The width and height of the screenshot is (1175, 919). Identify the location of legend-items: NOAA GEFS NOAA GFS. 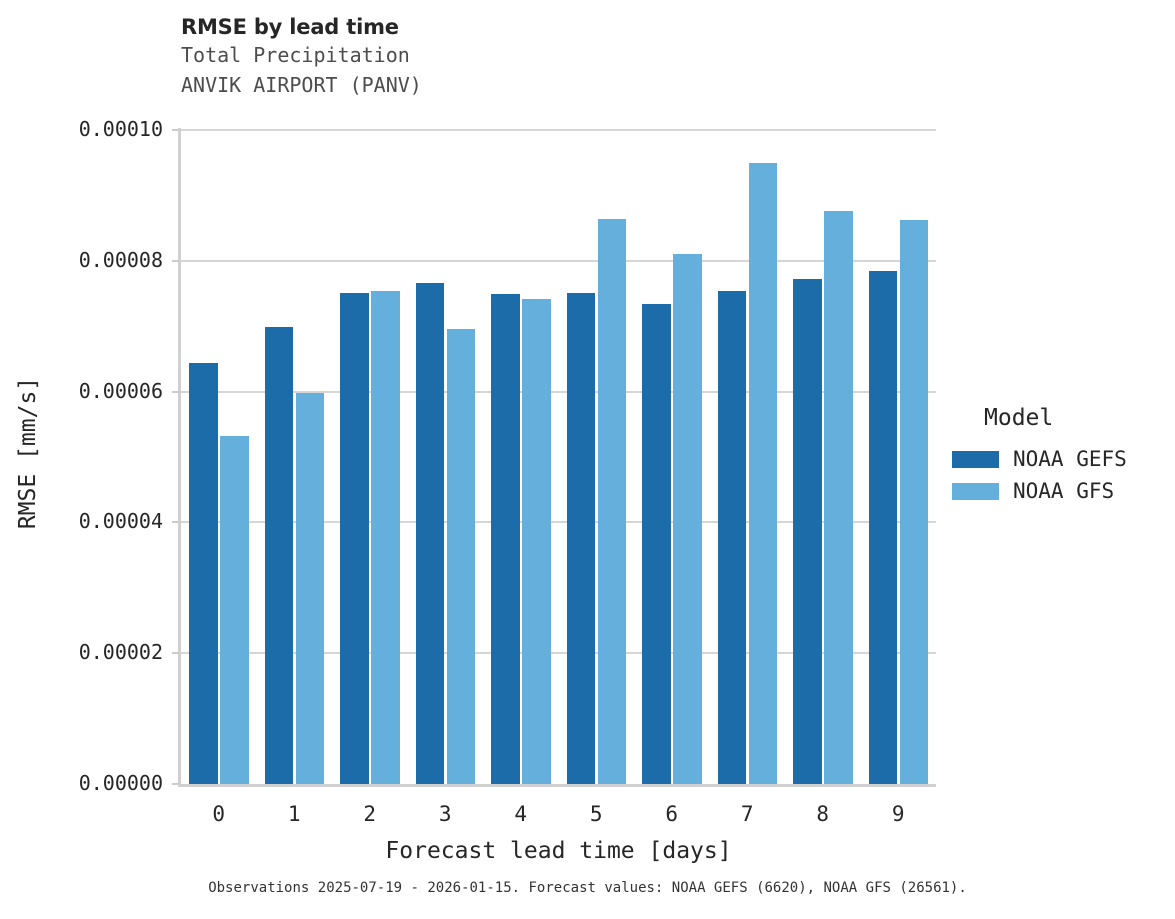
(1063, 475).